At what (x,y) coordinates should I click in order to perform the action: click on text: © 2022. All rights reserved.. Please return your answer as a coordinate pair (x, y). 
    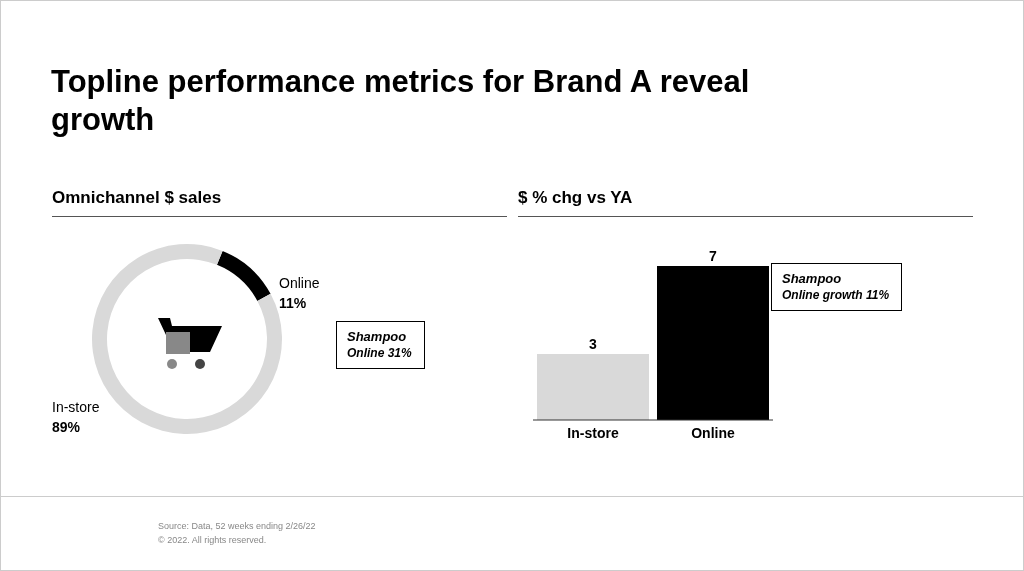
    Looking at the image, I should click on (212, 540).